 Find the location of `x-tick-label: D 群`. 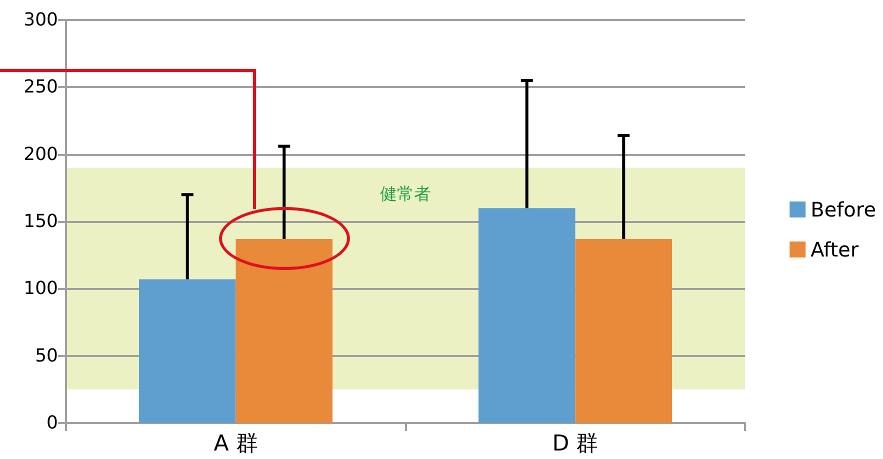

x-tick-label: D 群 is located at coordinates (575, 444).